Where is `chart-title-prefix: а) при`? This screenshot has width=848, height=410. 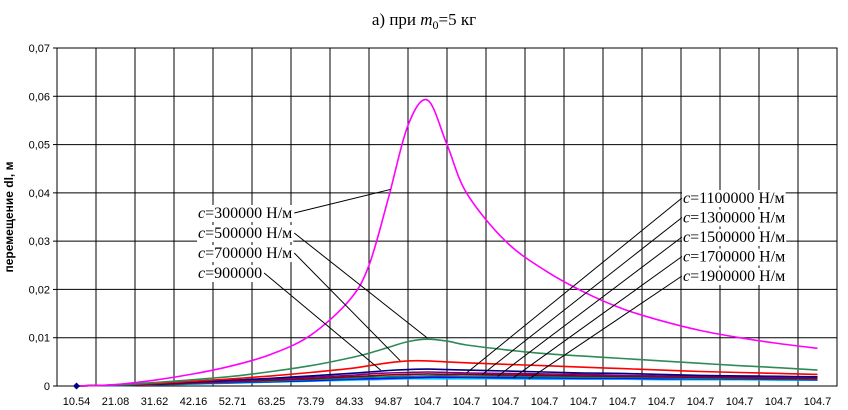 chart-title-prefix: а) при is located at coordinates (396, 19).